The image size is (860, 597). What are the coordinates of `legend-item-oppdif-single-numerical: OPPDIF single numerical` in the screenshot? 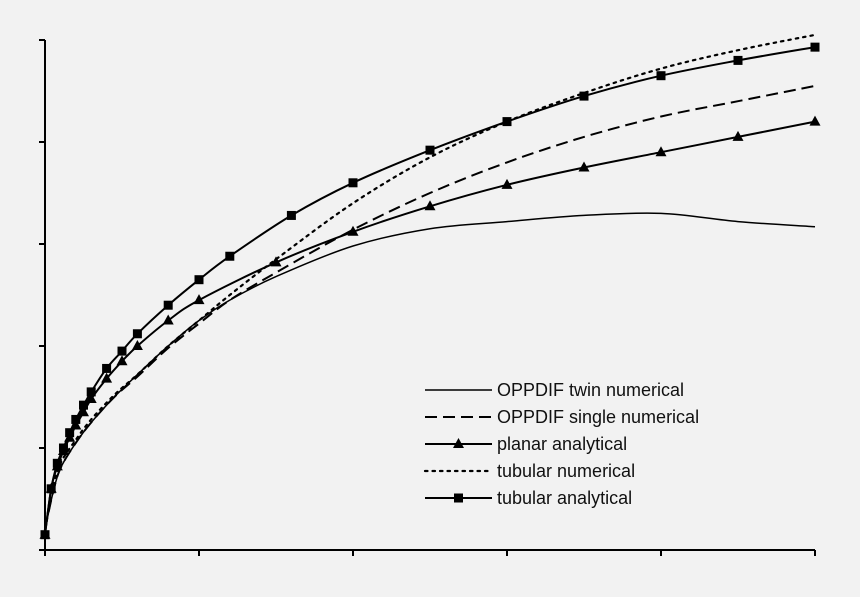 It's located at (562, 417).